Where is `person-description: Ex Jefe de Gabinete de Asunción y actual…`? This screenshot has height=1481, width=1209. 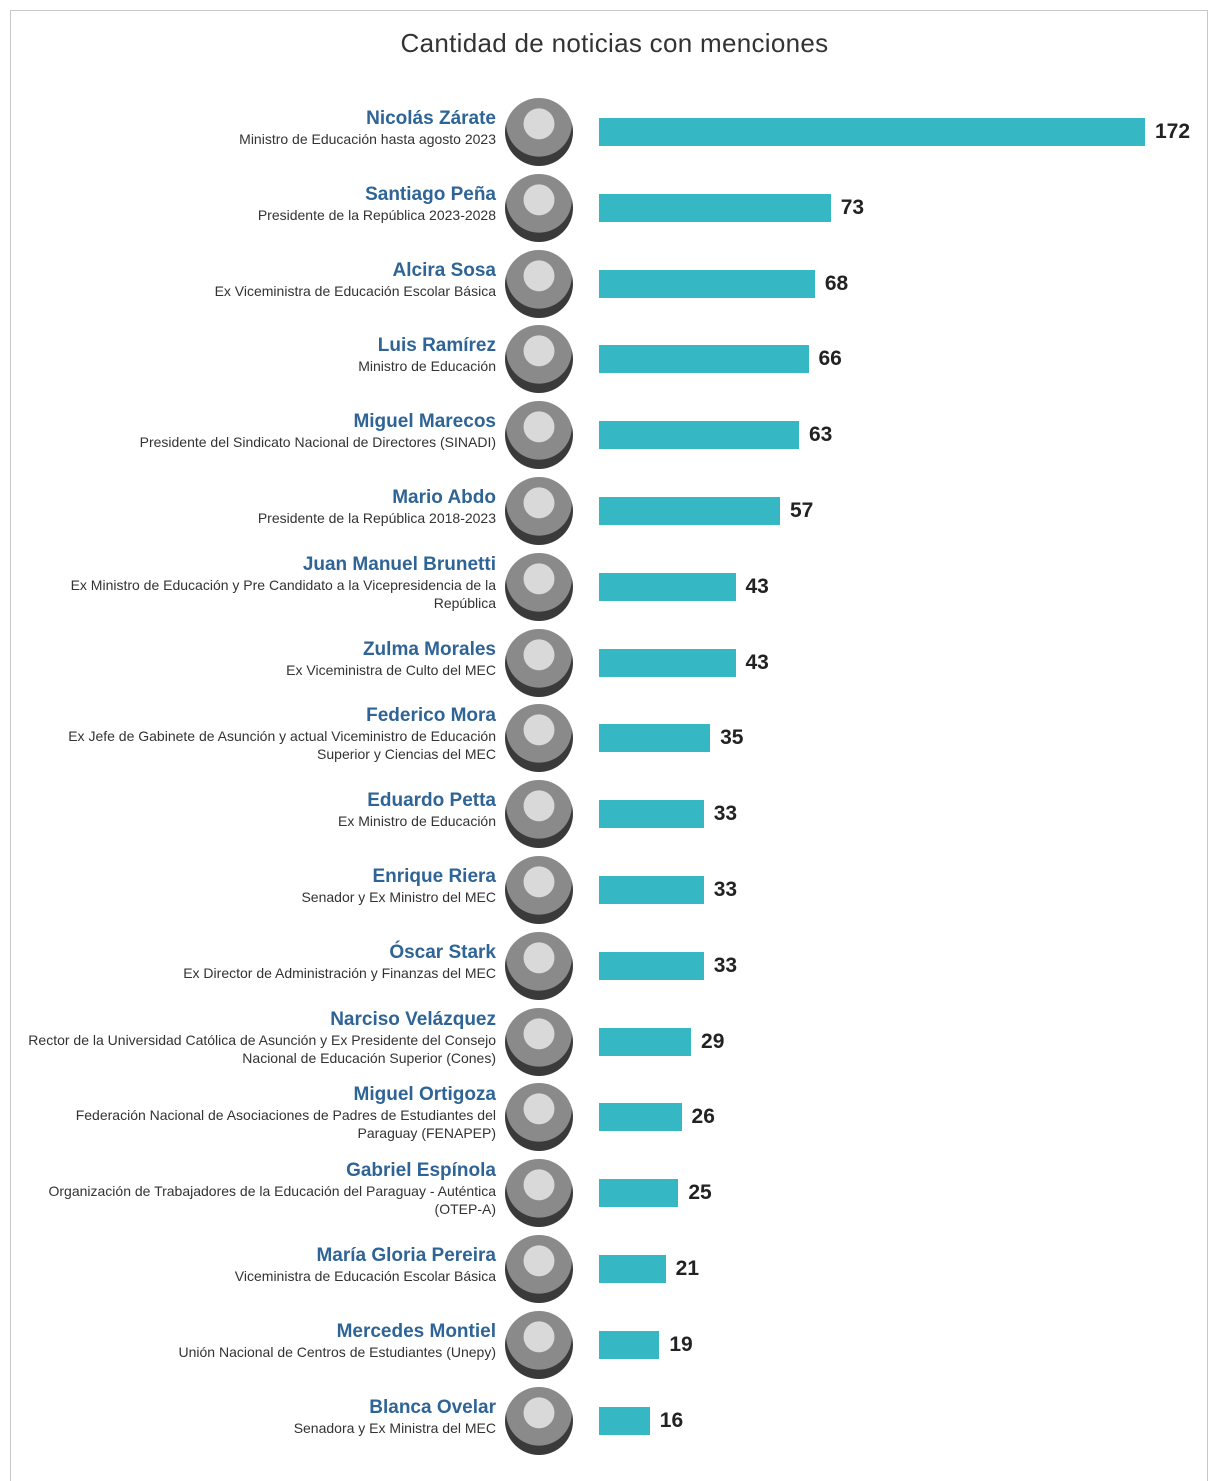 person-description: Ex Jefe de Gabinete de Asunción y actual… is located at coordinates (282, 745).